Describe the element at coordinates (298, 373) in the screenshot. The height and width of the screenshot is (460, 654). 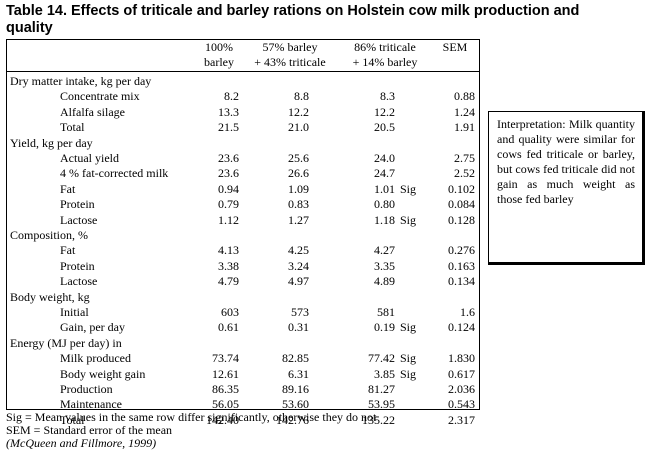
I see `cell-57-barley: 6.31` at that location.